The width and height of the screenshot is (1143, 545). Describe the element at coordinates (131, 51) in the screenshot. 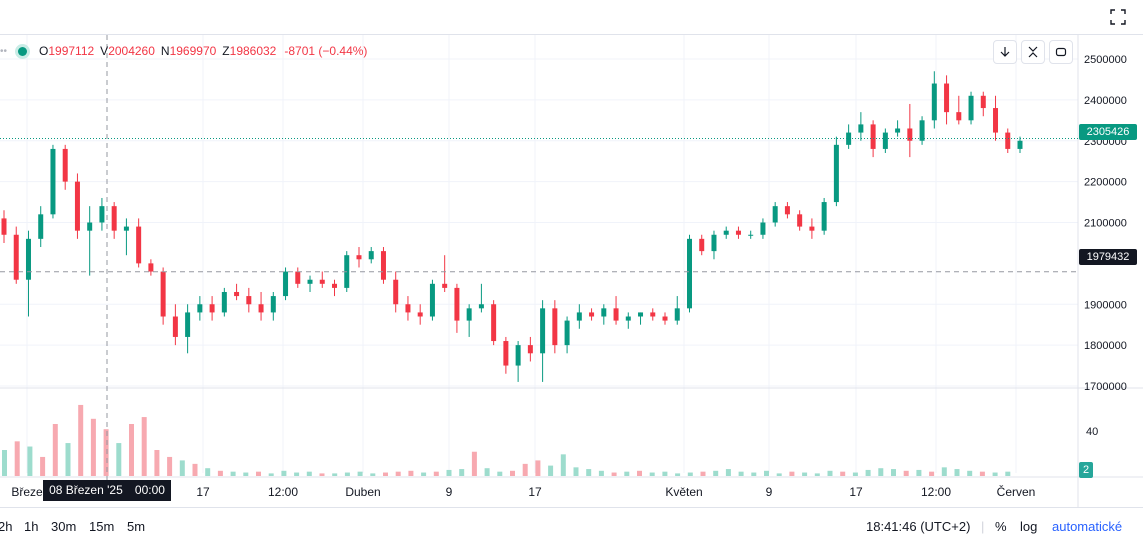

I see `ohlc-high: 2004260` at that location.